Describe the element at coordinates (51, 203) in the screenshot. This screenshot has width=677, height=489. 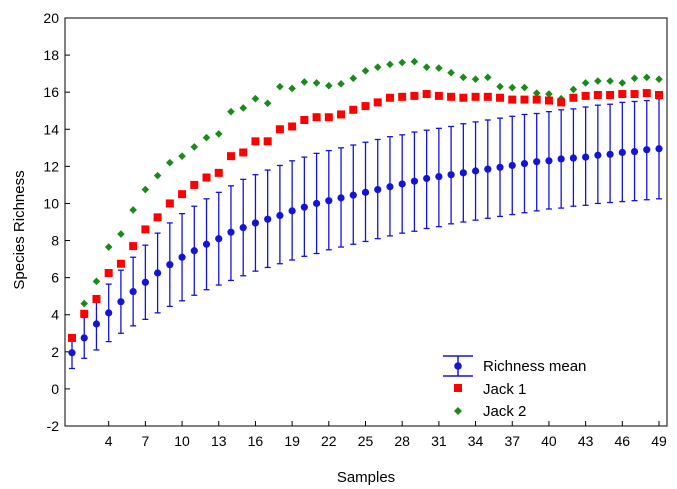
I see `y-tick-label: 10` at that location.